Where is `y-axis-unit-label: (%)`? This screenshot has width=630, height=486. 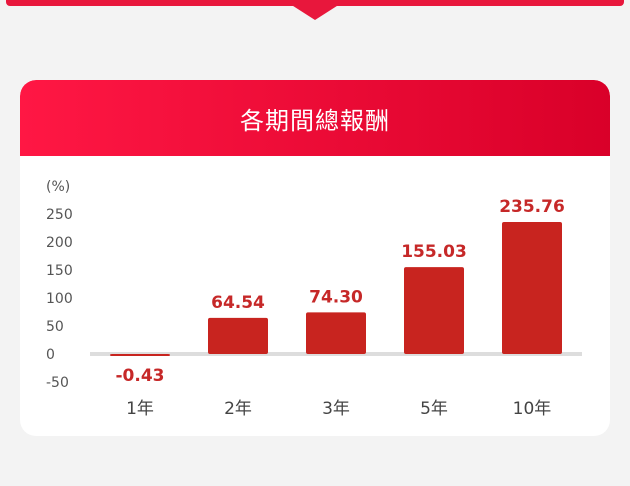
y-axis-unit-label: (%) is located at coordinates (58, 187).